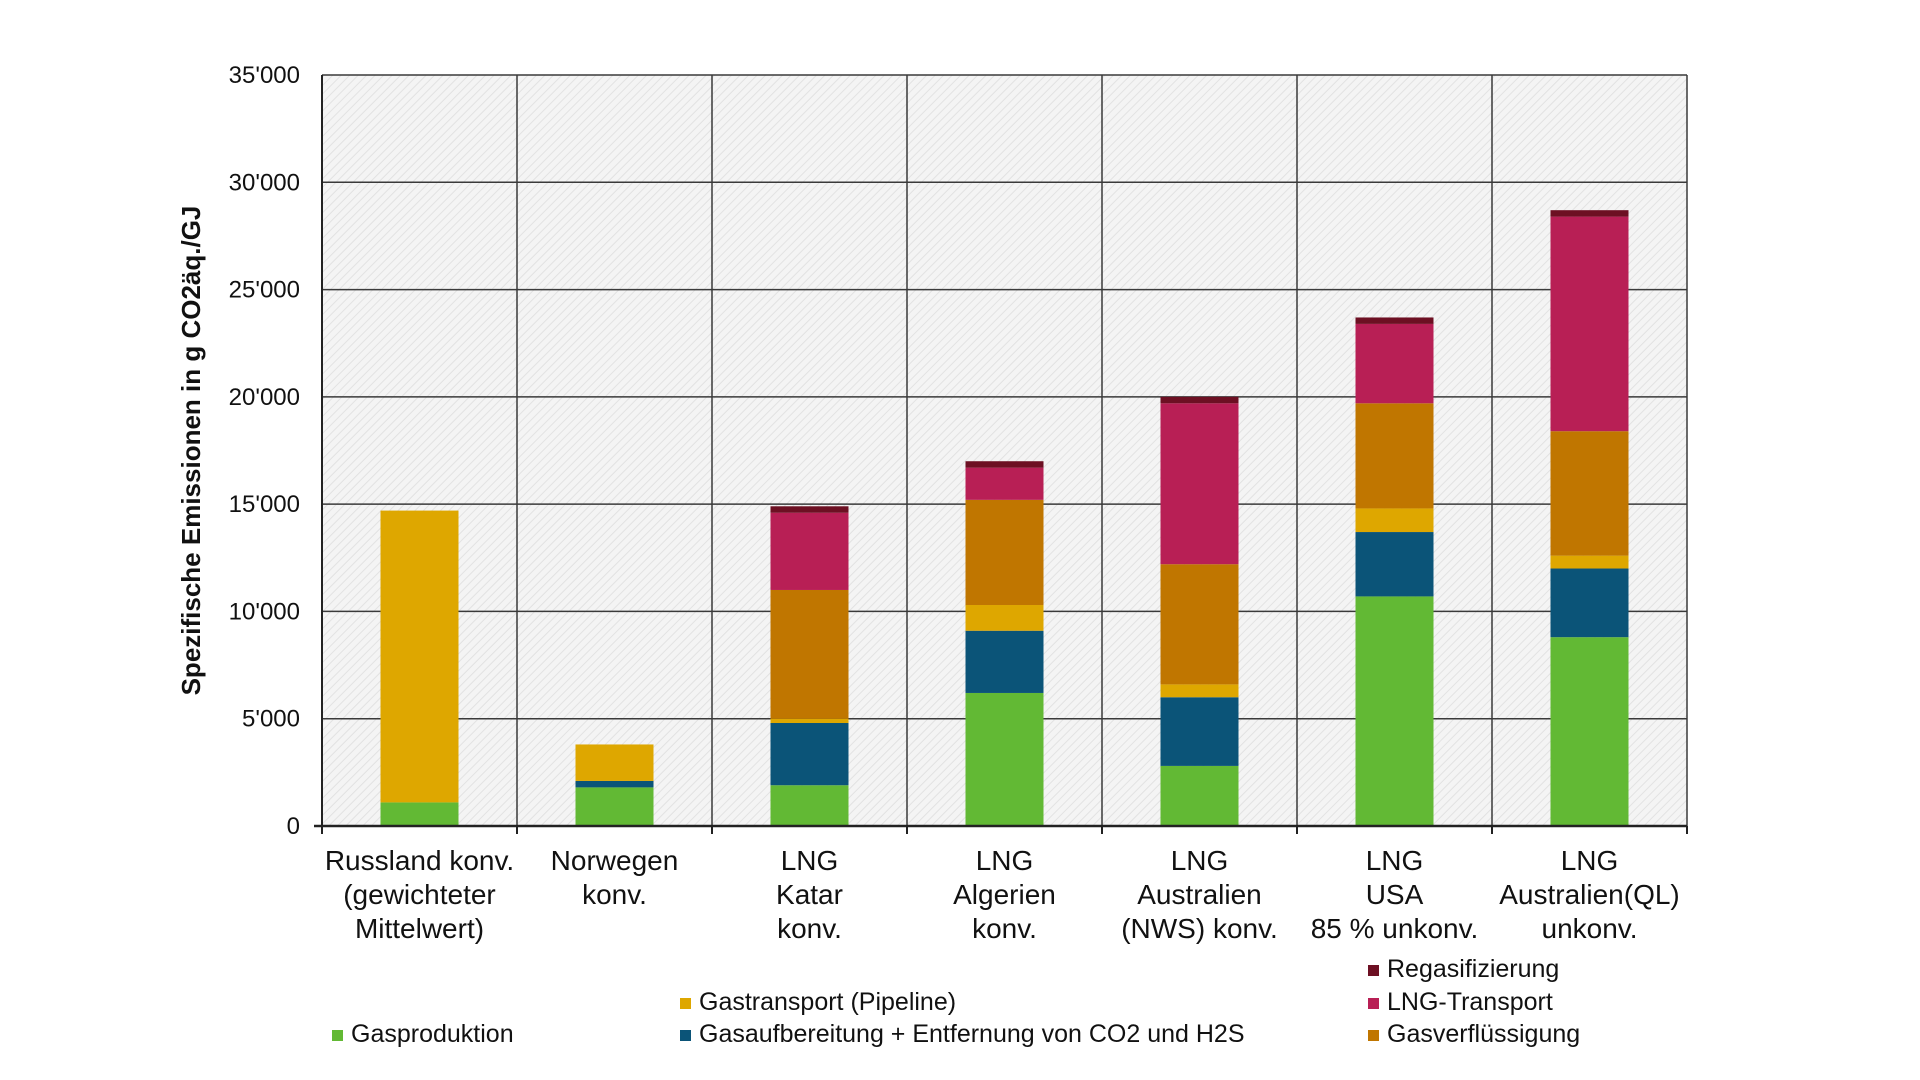 The height and width of the screenshot is (1080, 1920). What do you see at coordinates (191, 451) in the screenshot?
I see `y-axis-label: Spezifische Emissionen in g CO2äq./GJ` at bounding box center [191, 451].